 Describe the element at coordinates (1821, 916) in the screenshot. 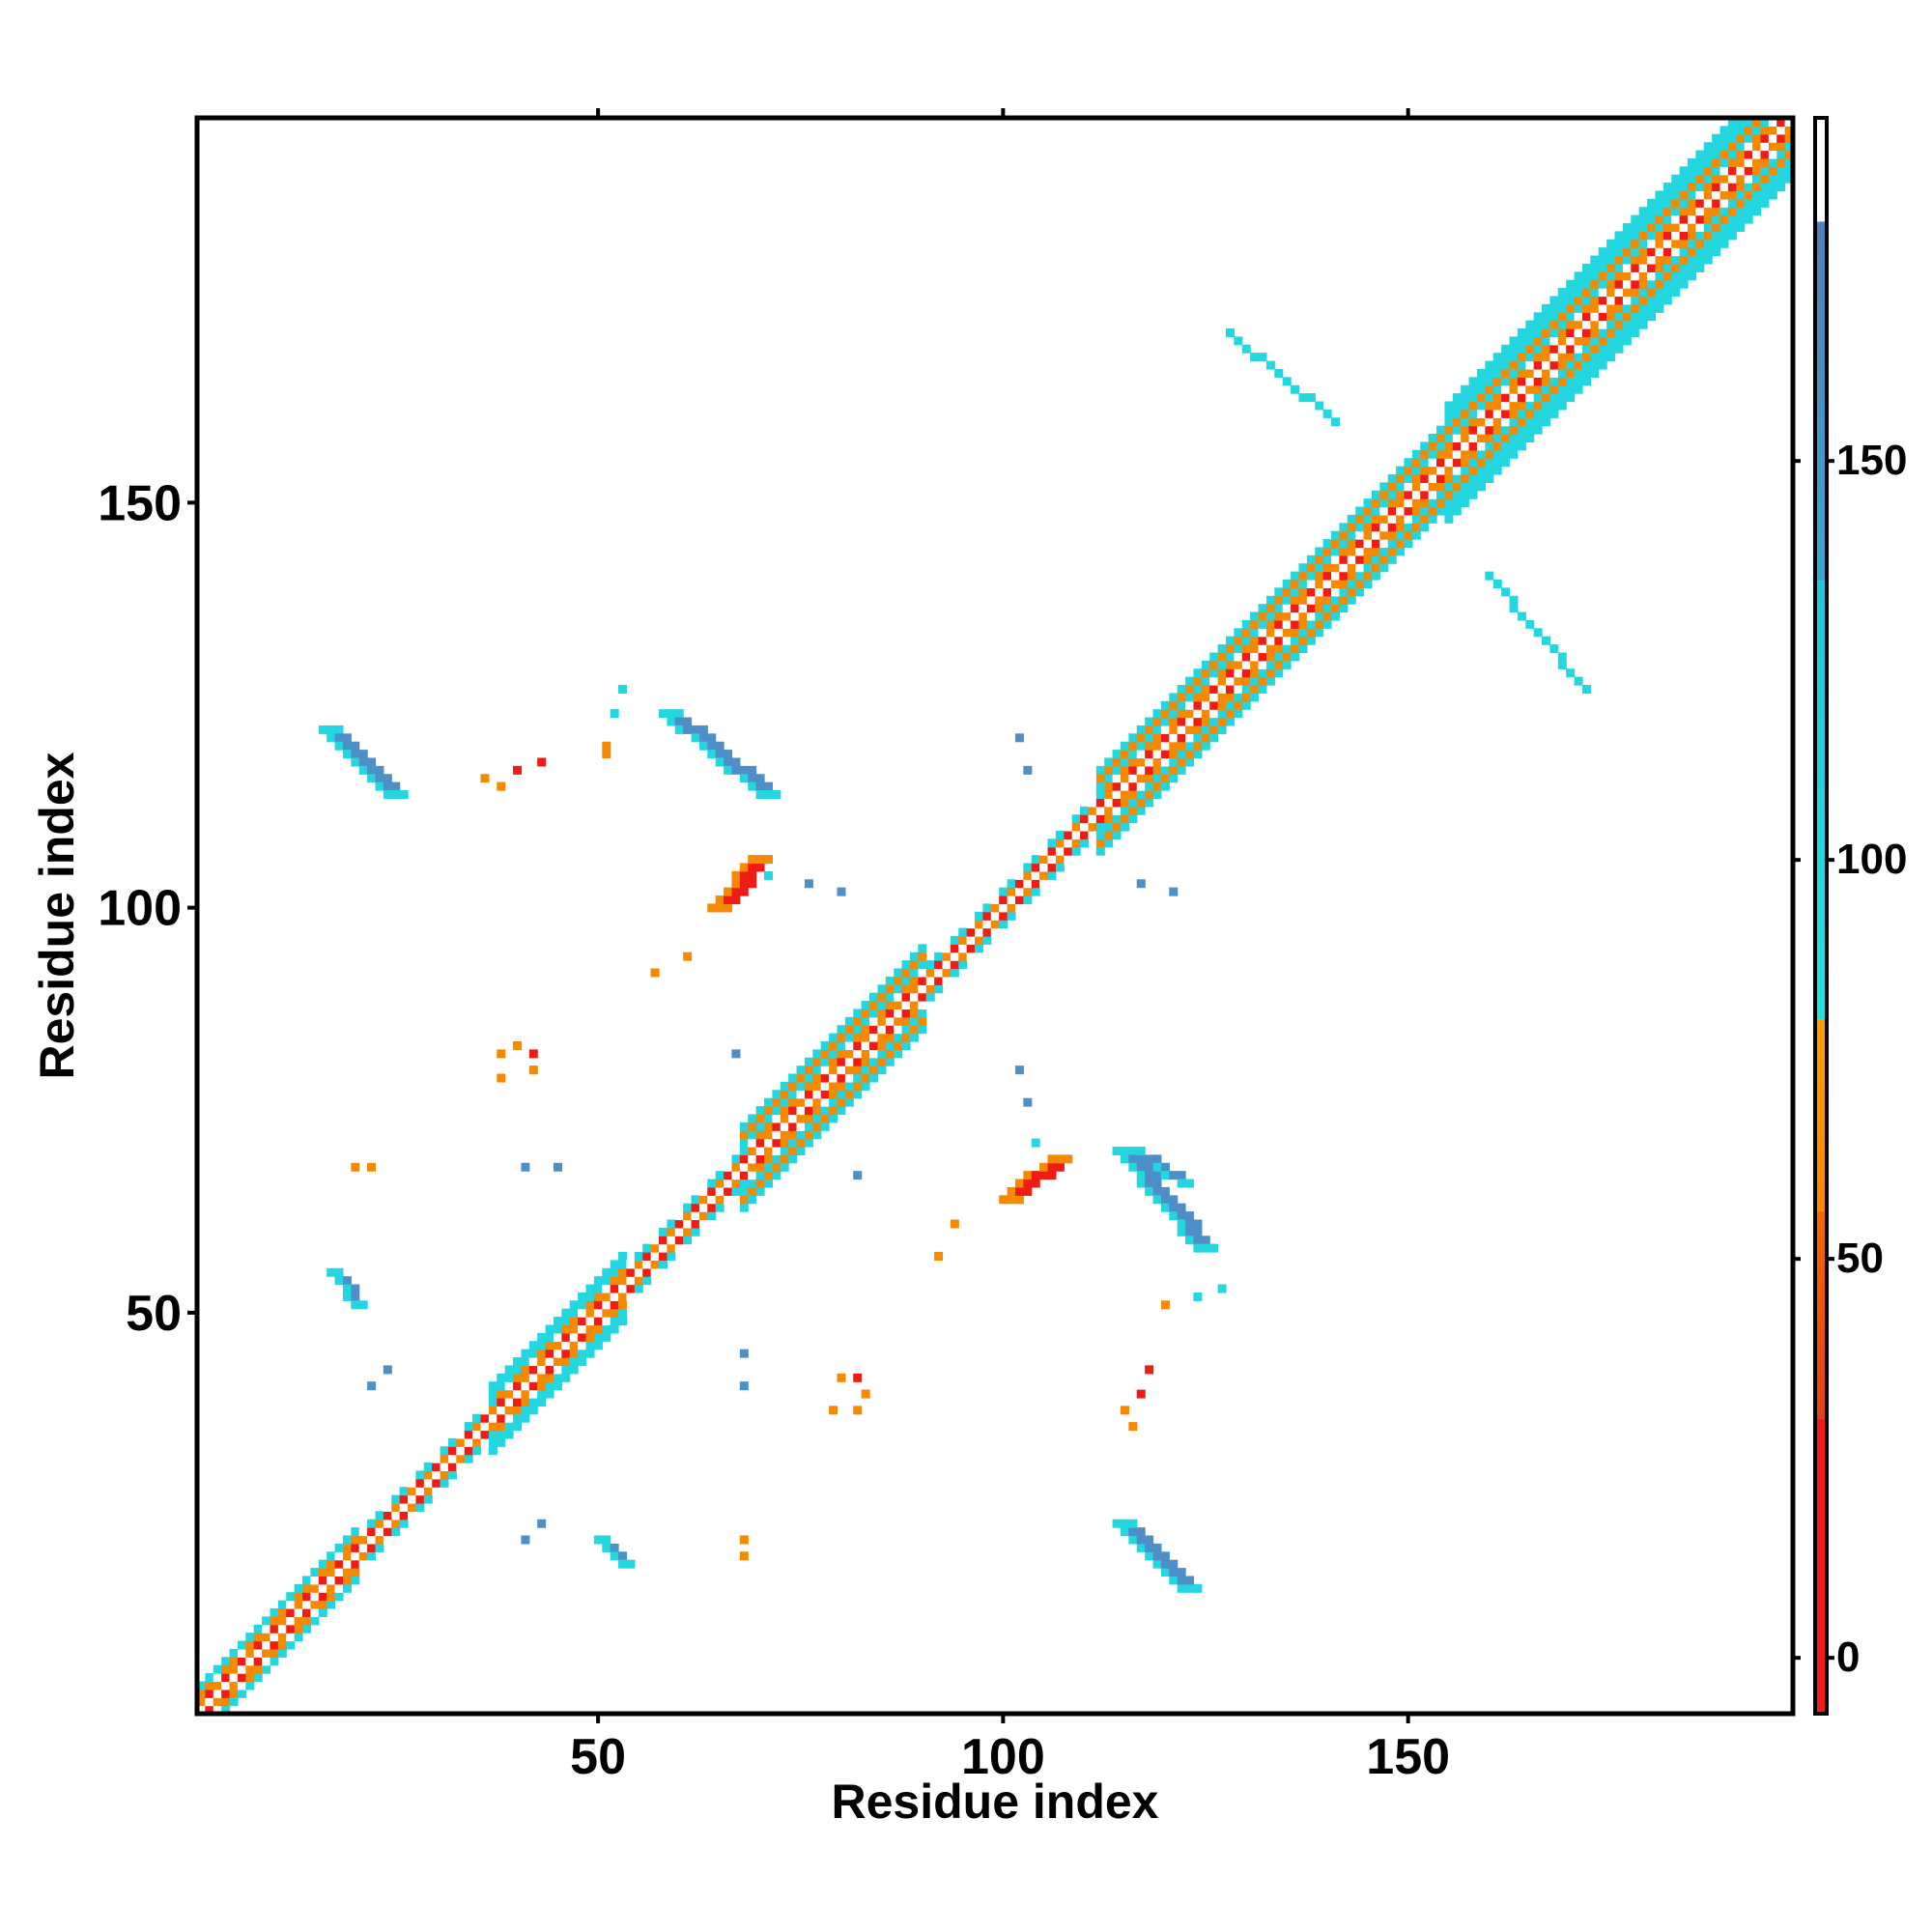

I see `colorbar-frame` at that location.